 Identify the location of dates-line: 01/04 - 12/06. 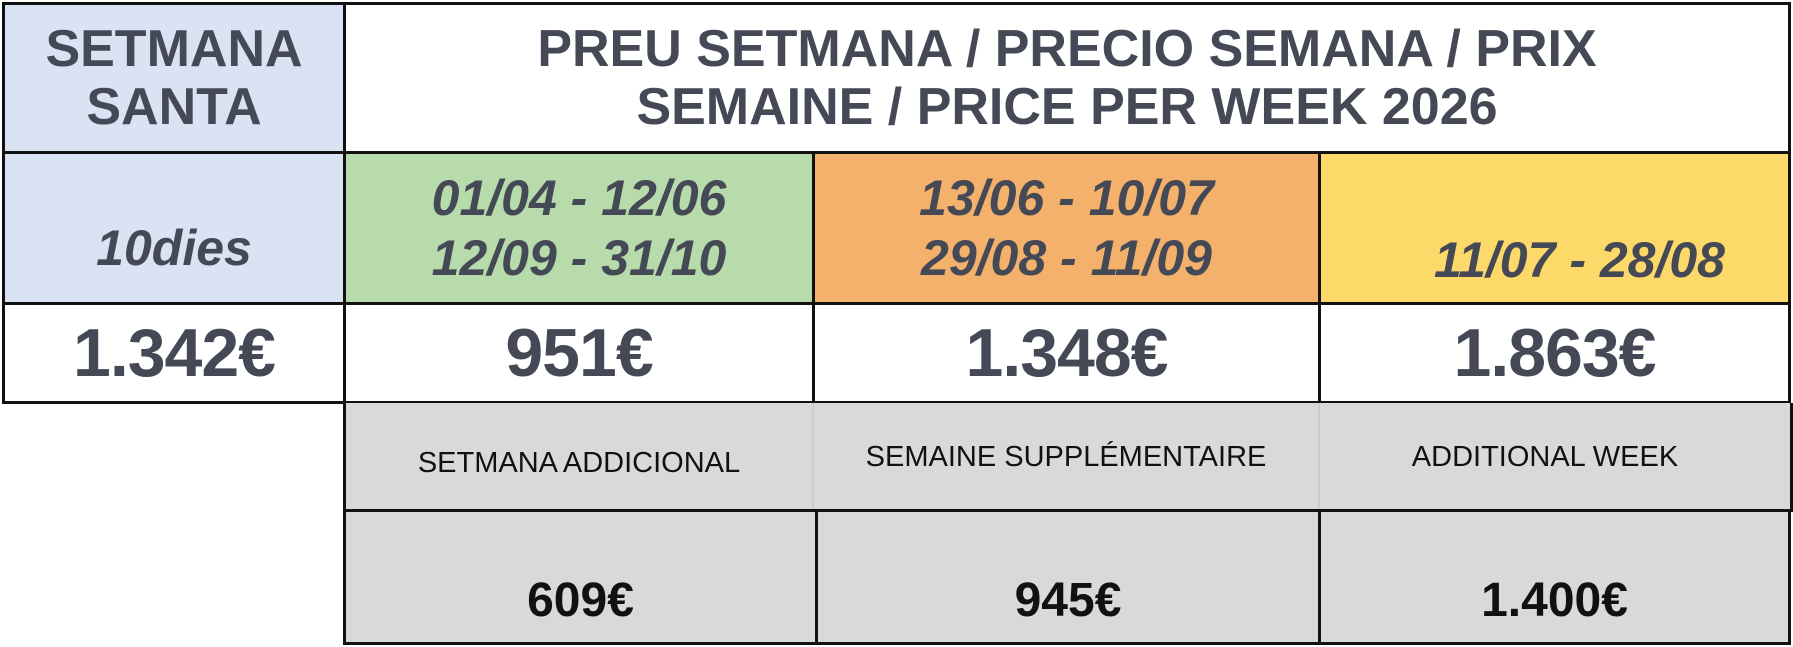
(579, 198).